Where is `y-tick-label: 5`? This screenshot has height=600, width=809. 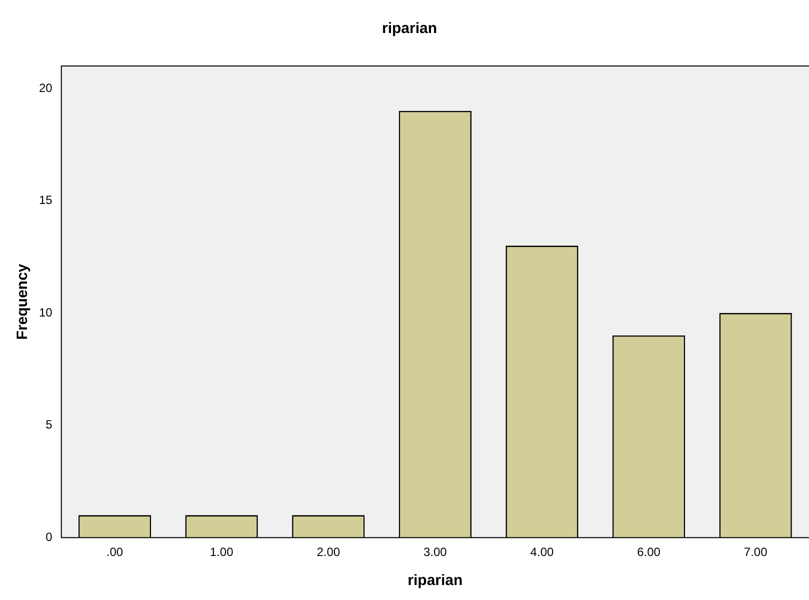 y-tick-label: 5 is located at coordinates (49, 425).